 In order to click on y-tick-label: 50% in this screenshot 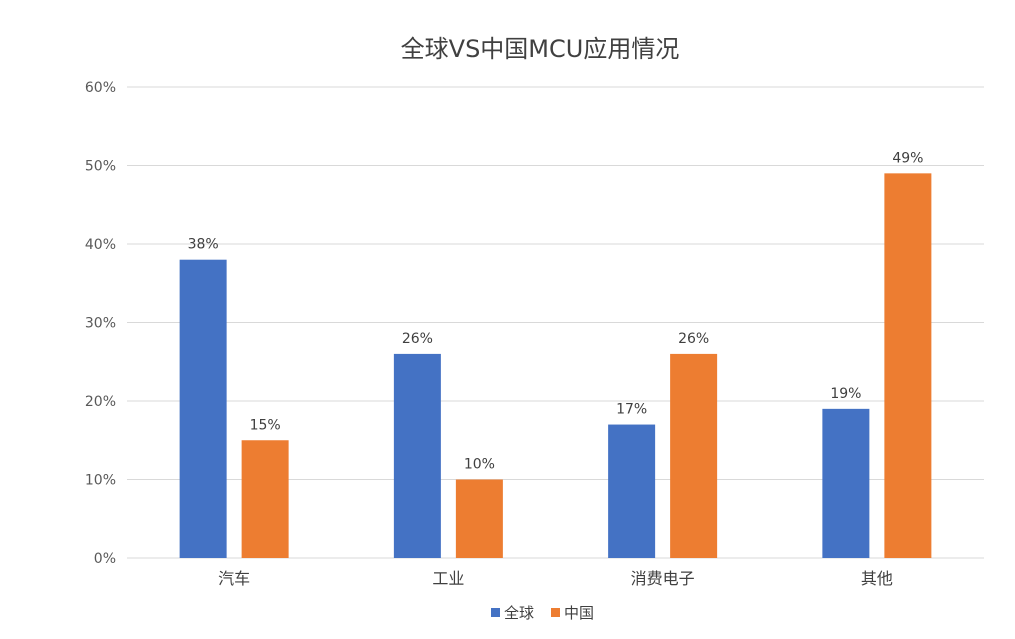, I will do `click(100, 167)`.